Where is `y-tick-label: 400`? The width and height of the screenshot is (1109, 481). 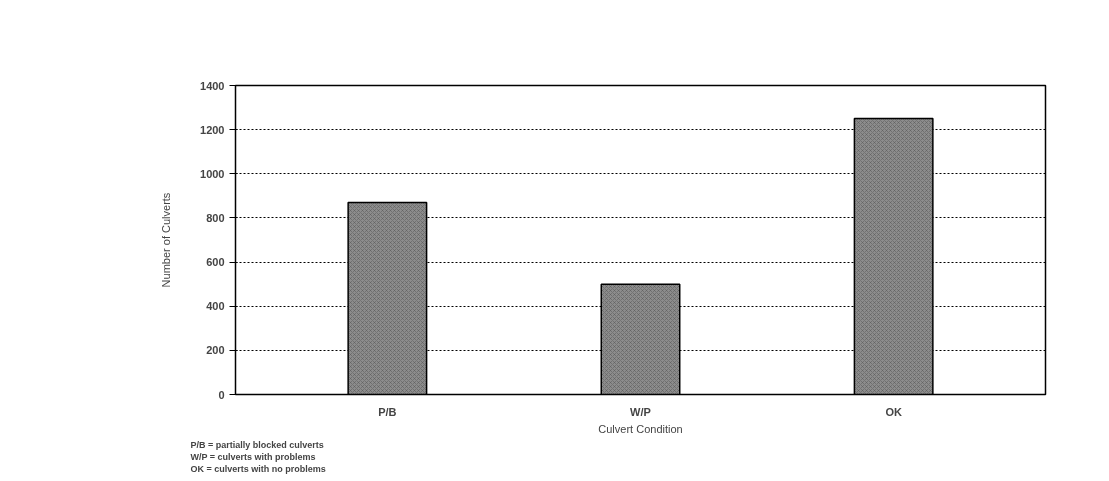
y-tick-label: 400 is located at coordinates (215, 306).